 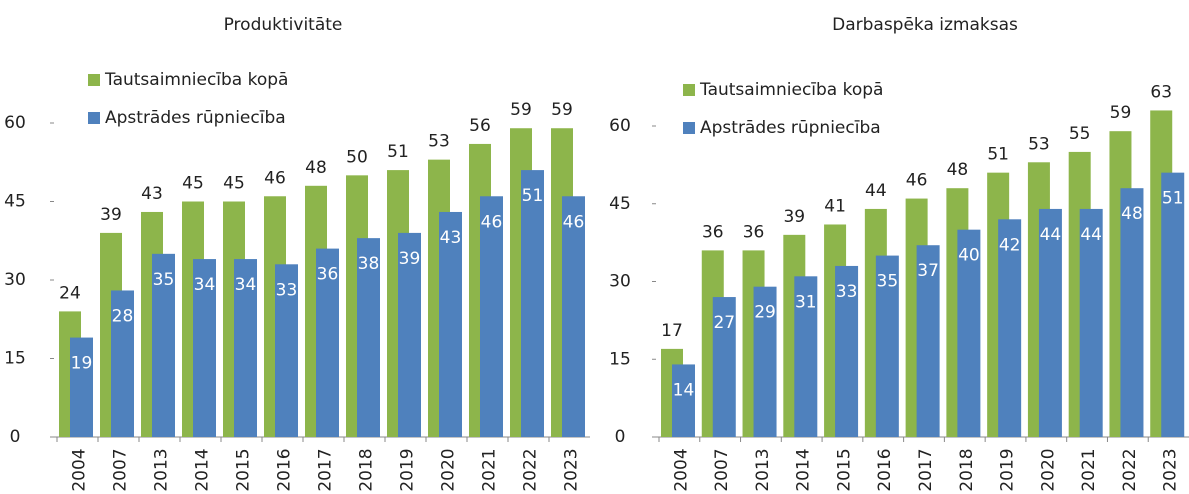 What do you see at coordinates (925, 25) in the screenshot?
I see `chart-title: Darbaspēka izmaksas` at bounding box center [925, 25].